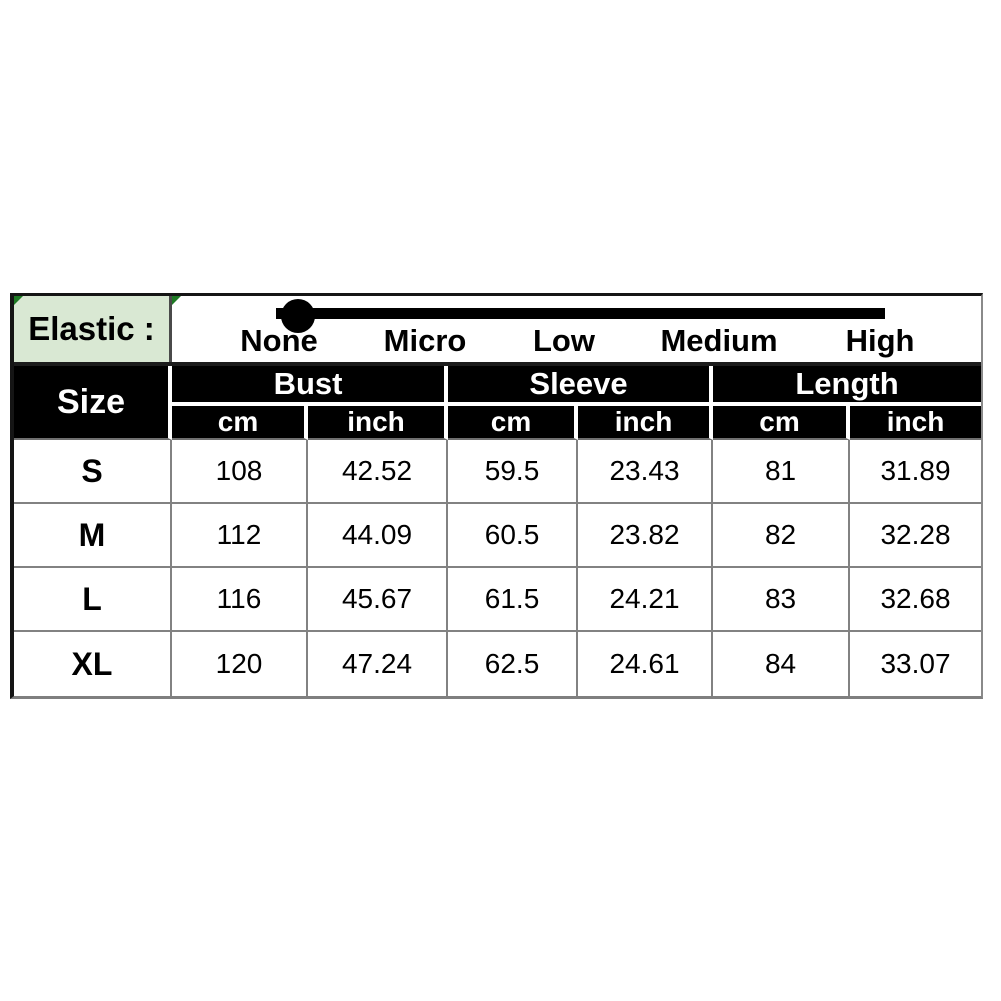 The width and height of the screenshot is (1001, 1001). What do you see at coordinates (310, 386) in the screenshot?
I see `header-bust: Bust` at bounding box center [310, 386].